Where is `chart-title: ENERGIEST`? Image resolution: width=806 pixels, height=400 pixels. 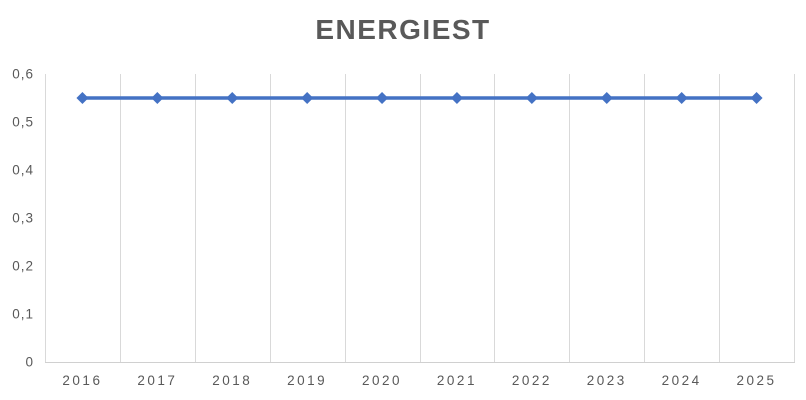
chart-title: ENERGIEST is located at coordinates (403, 29).